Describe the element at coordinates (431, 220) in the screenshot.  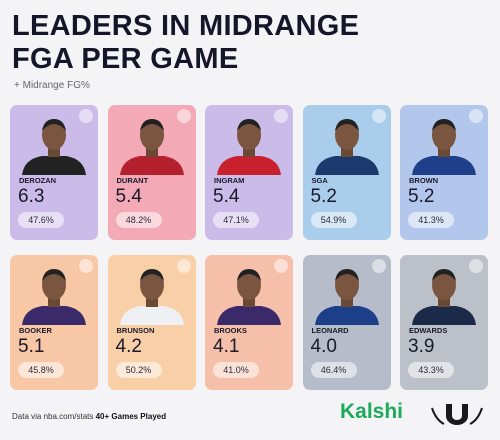
I see `fg-pct: 41.3%` at that location.